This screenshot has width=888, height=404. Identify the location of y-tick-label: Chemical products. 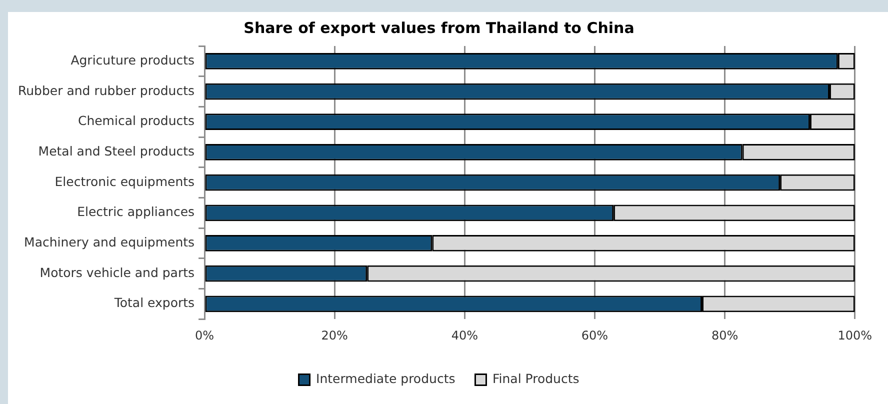
(136, 120).